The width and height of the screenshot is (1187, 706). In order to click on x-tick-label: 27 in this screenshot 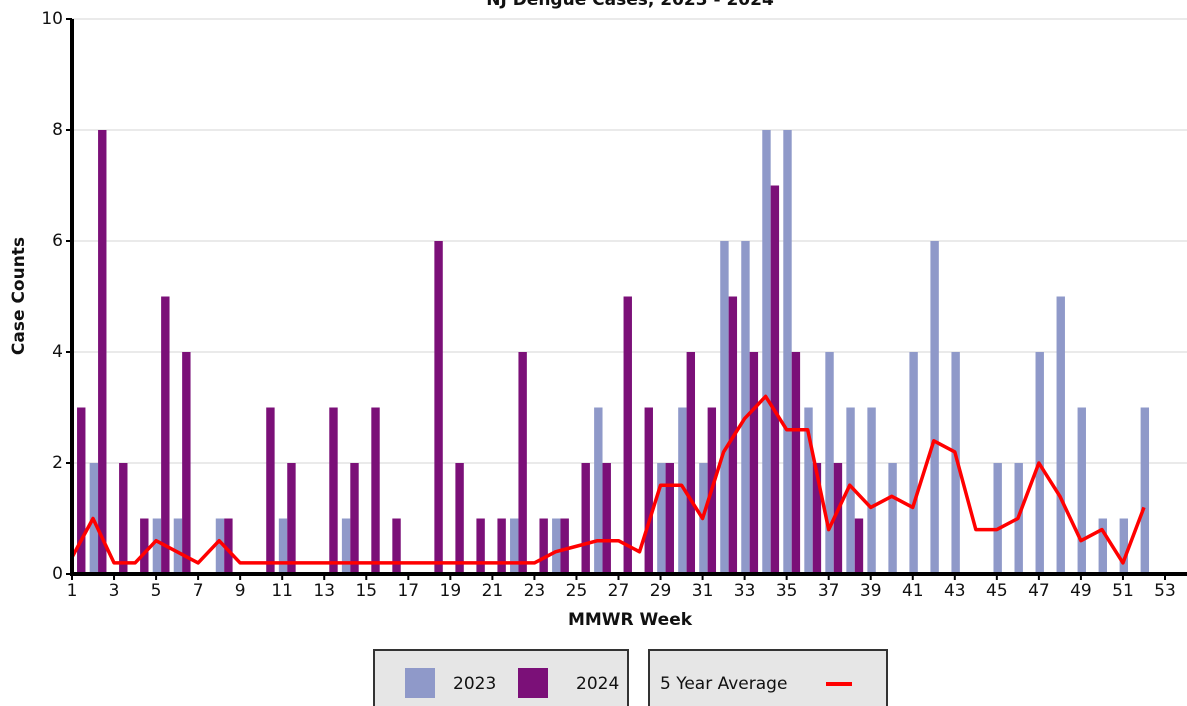, I will do `click(619, 591)`.